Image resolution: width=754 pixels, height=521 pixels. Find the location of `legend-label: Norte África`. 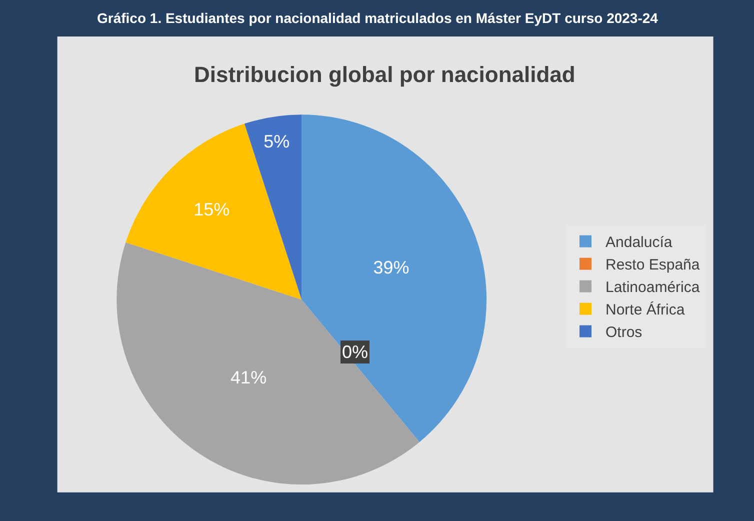

legend-label: Norte África is located at coordinates (646, 309).